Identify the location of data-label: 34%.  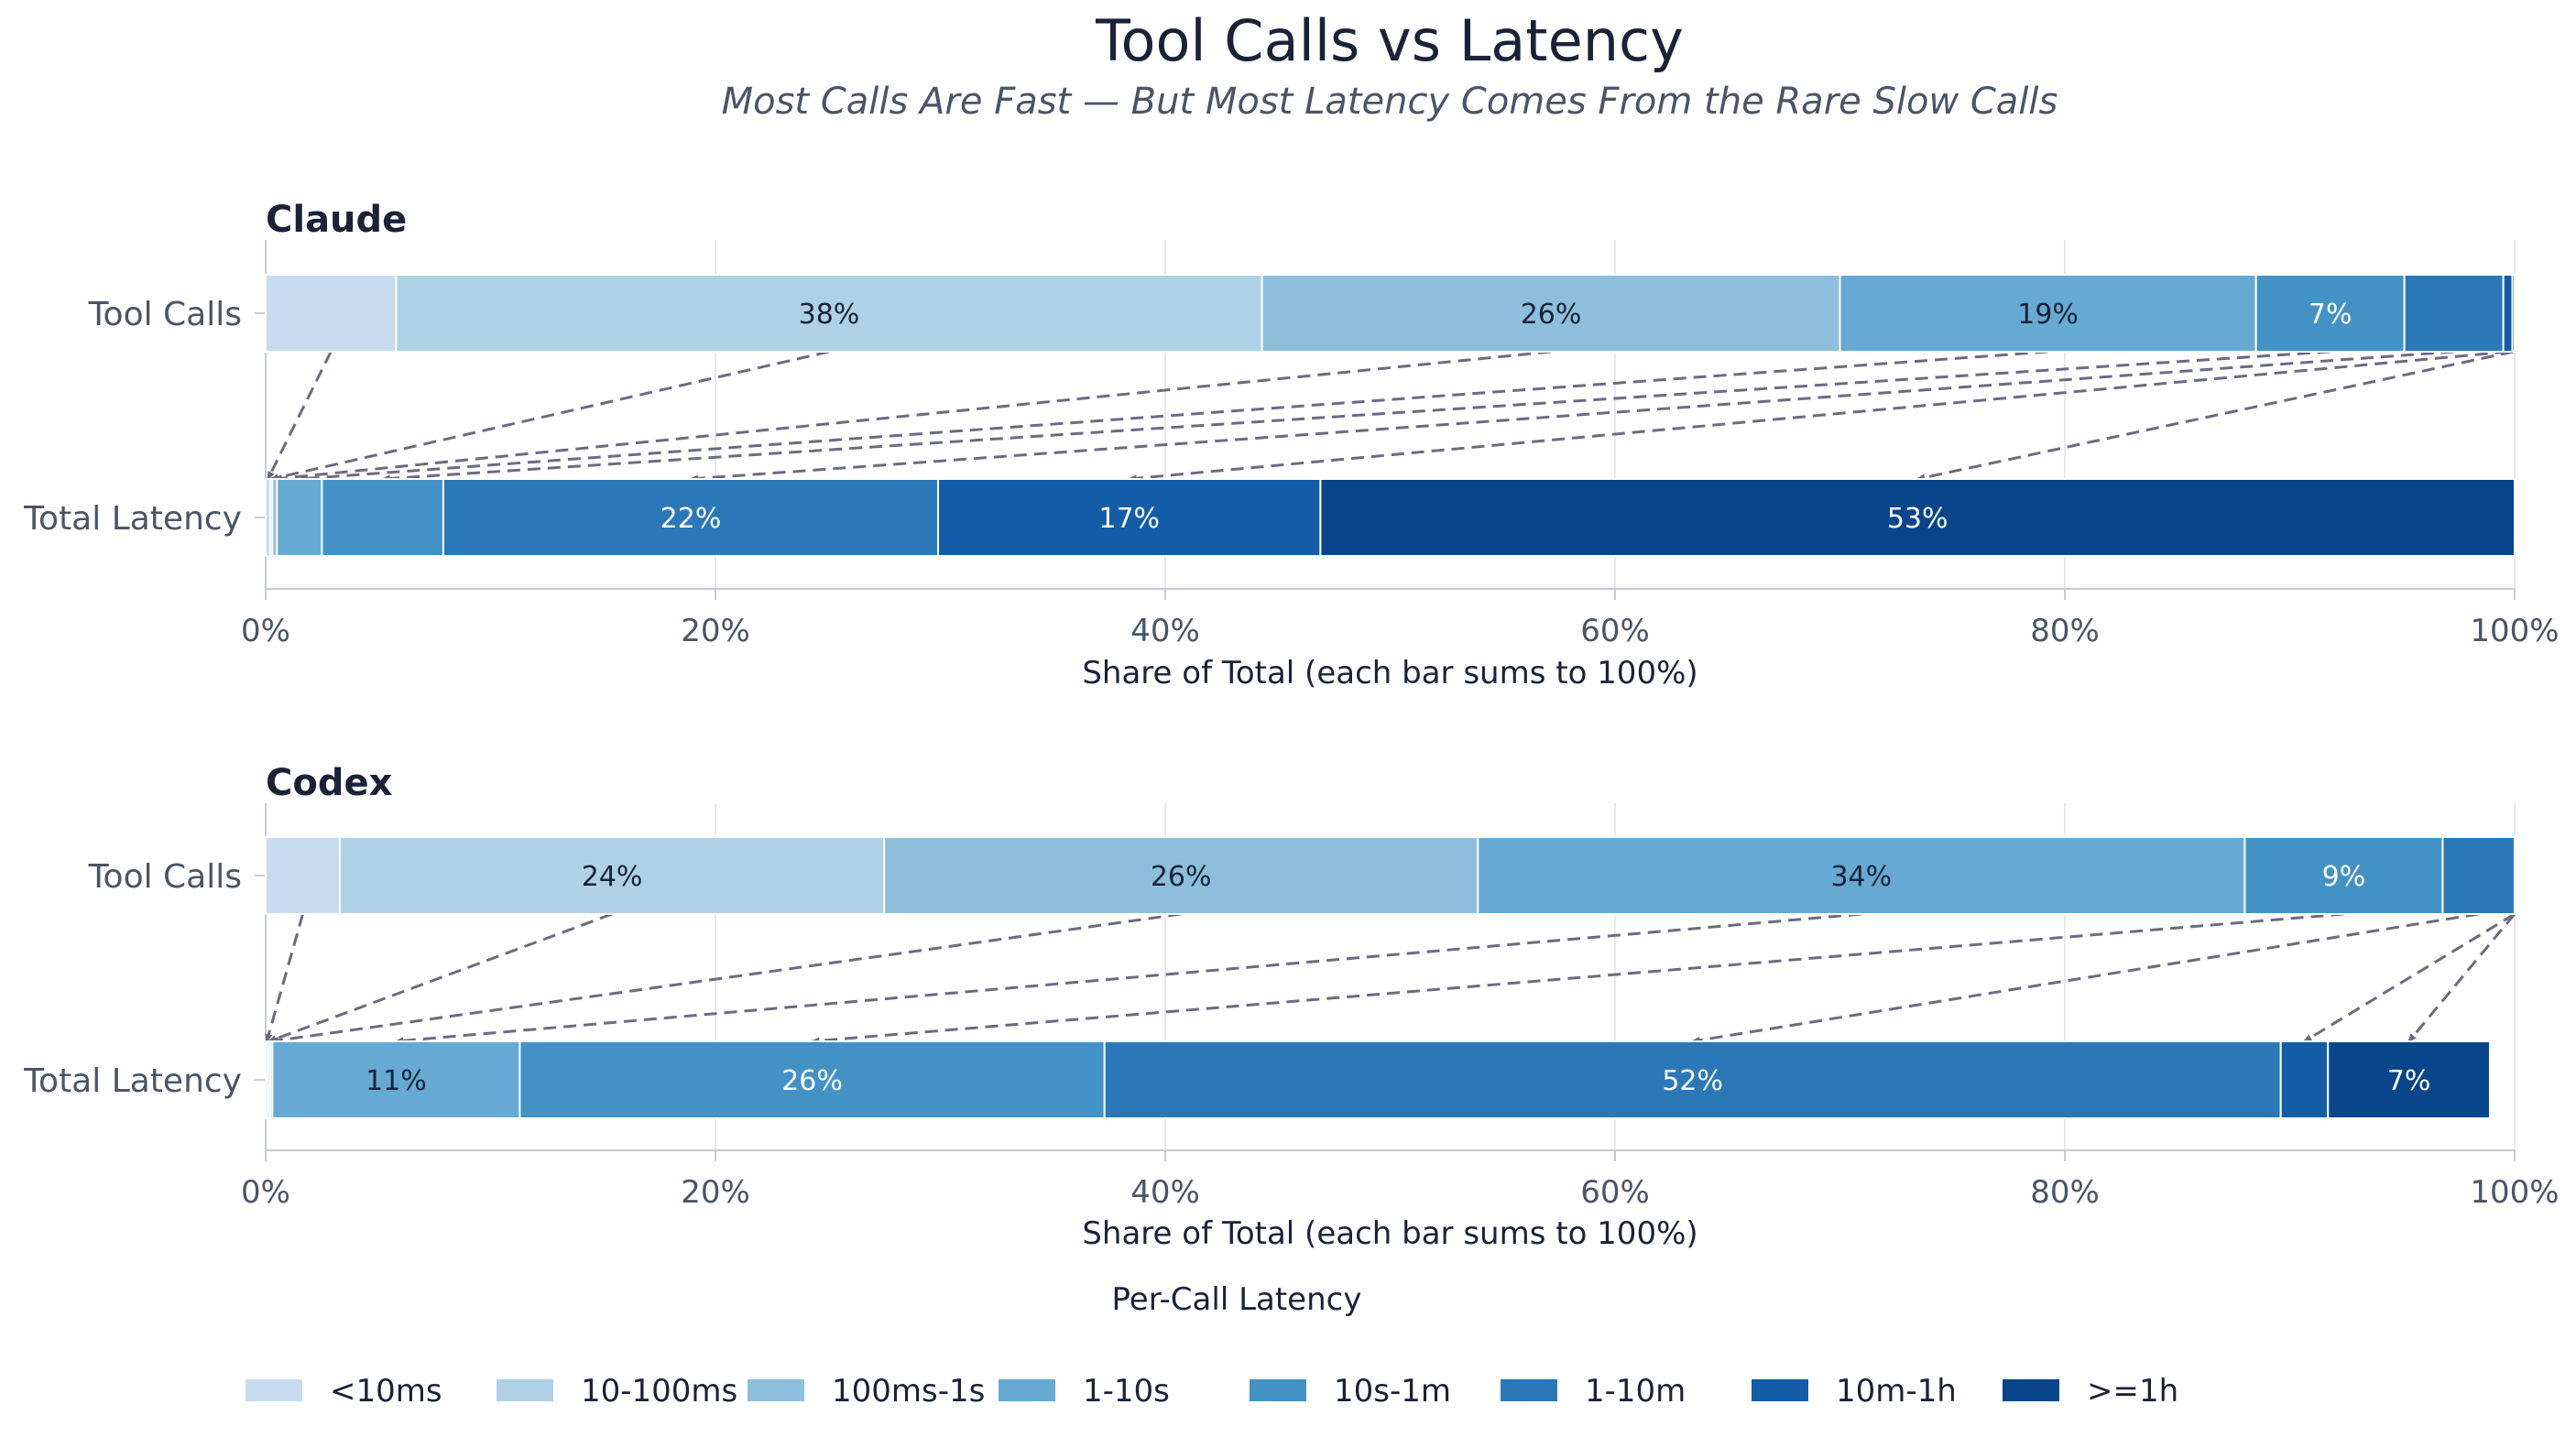
(1861, 877).